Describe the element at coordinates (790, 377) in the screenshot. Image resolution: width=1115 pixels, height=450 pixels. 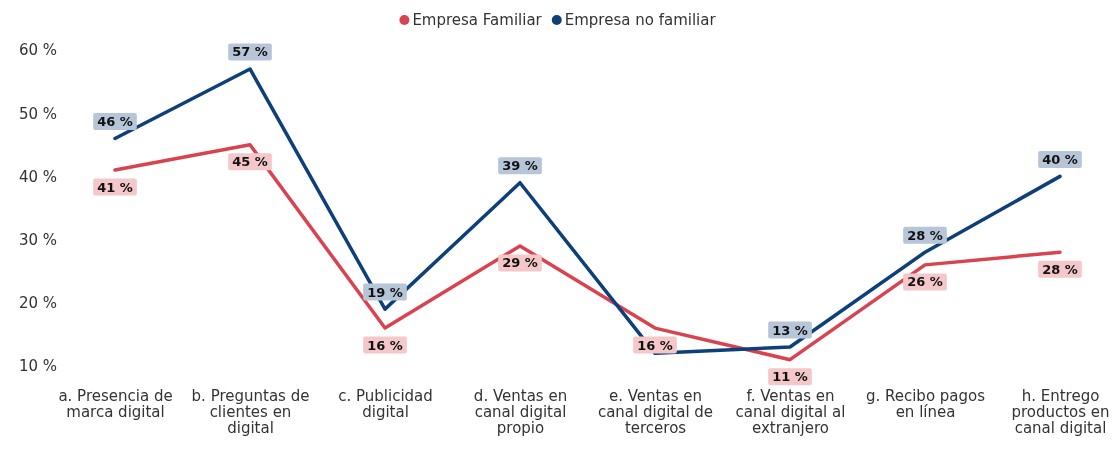
I see `data-label: 11 %` at that location.